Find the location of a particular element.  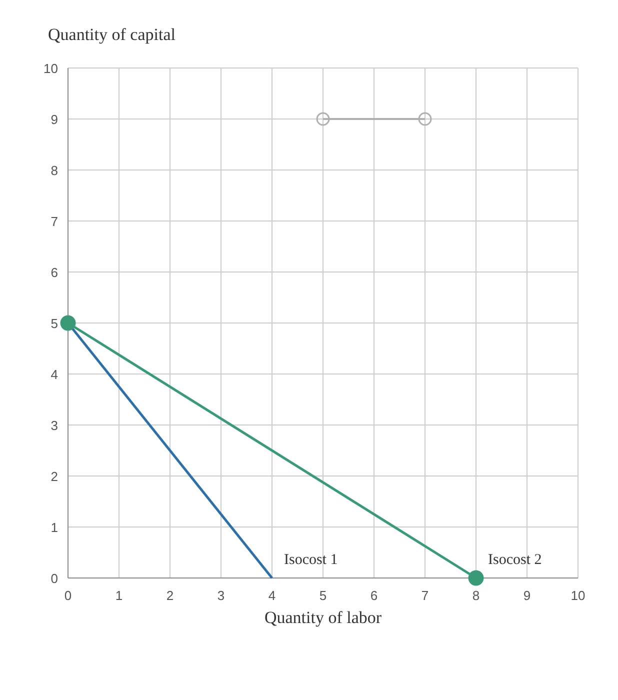

x-tick-label: 2 is located at coordinates (170, 595).